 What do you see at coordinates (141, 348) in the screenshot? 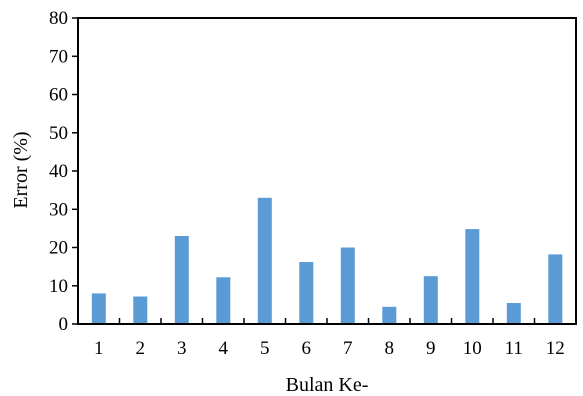
I see `x-tick-label: 2` at bounding box center [141, 348].